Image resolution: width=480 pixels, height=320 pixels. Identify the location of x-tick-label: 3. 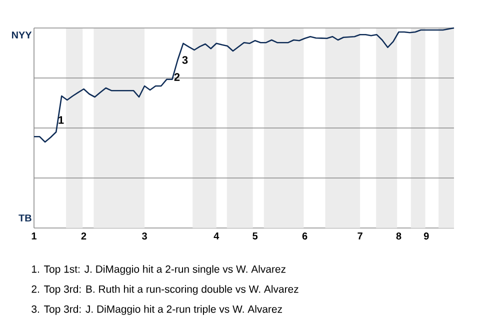
(144, 236).